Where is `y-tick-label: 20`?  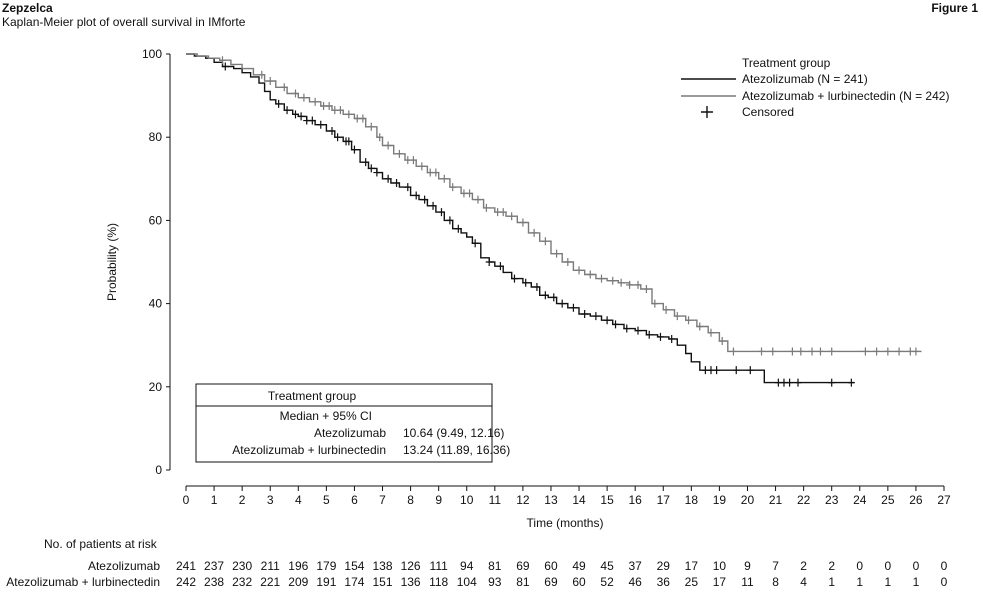 y-tick-label: 20 is located at coordinates (156, 387).